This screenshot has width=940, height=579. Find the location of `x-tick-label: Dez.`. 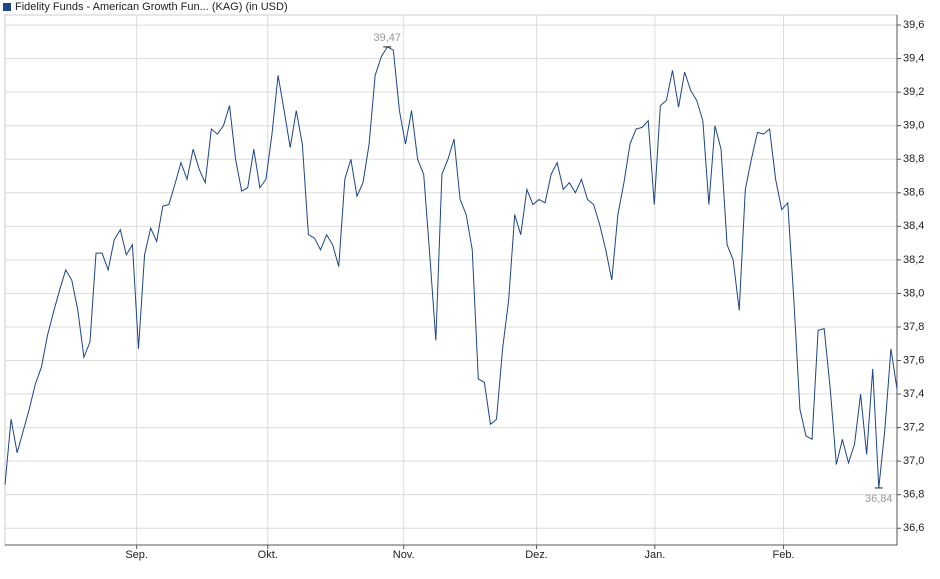

x-tick-label: Dez. is located at coordinates (536, 555).